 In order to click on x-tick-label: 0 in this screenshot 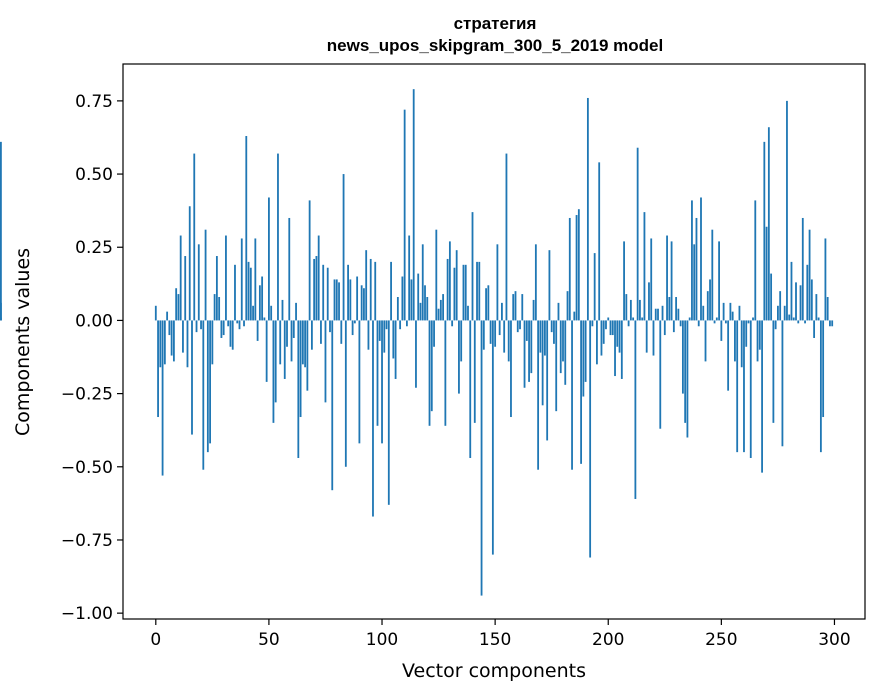, I will do `click(155, 640)`.